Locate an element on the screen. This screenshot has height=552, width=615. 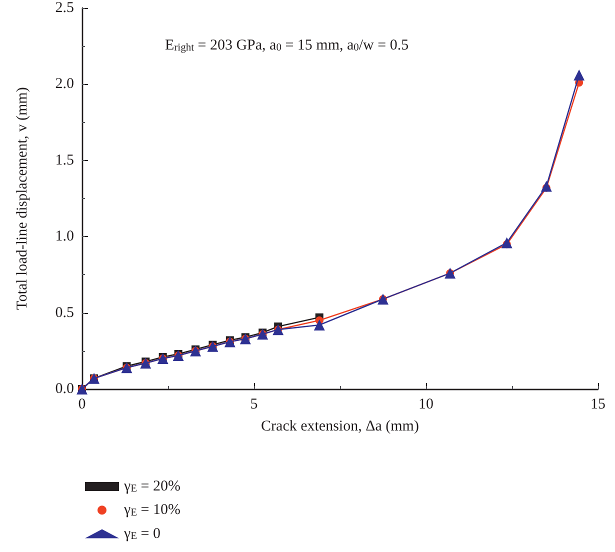
legend-label: γE = 10% is located at coordinates (152, 510).